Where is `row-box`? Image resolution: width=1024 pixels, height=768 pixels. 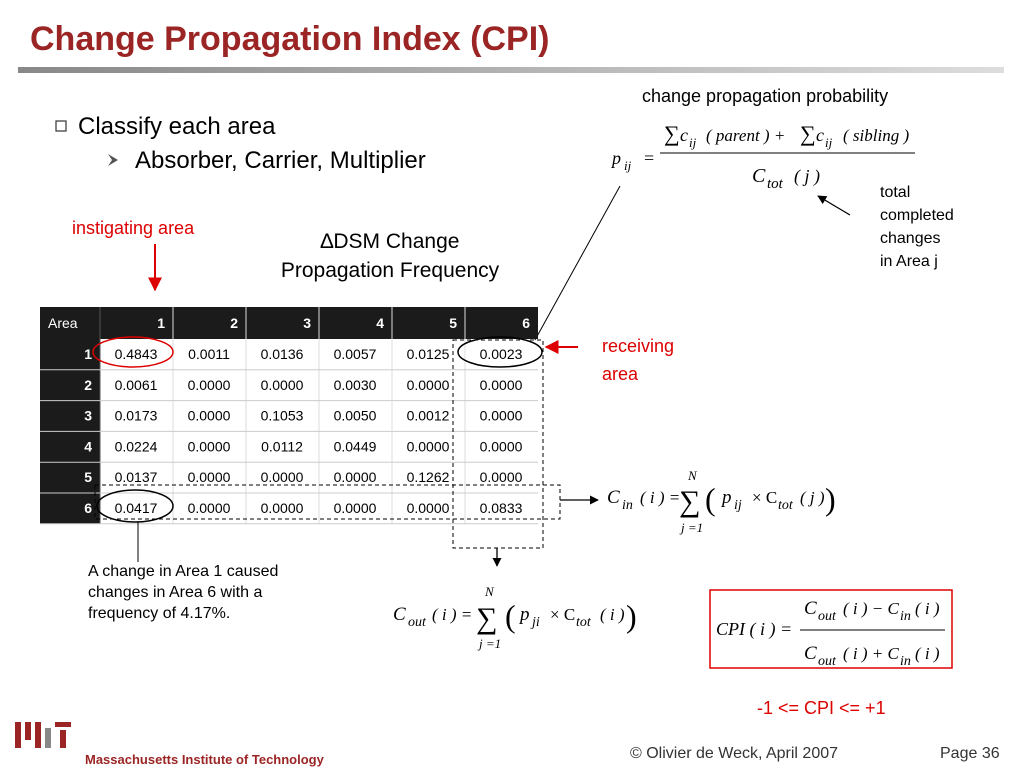 row-box is located at coordinates (327, 502).